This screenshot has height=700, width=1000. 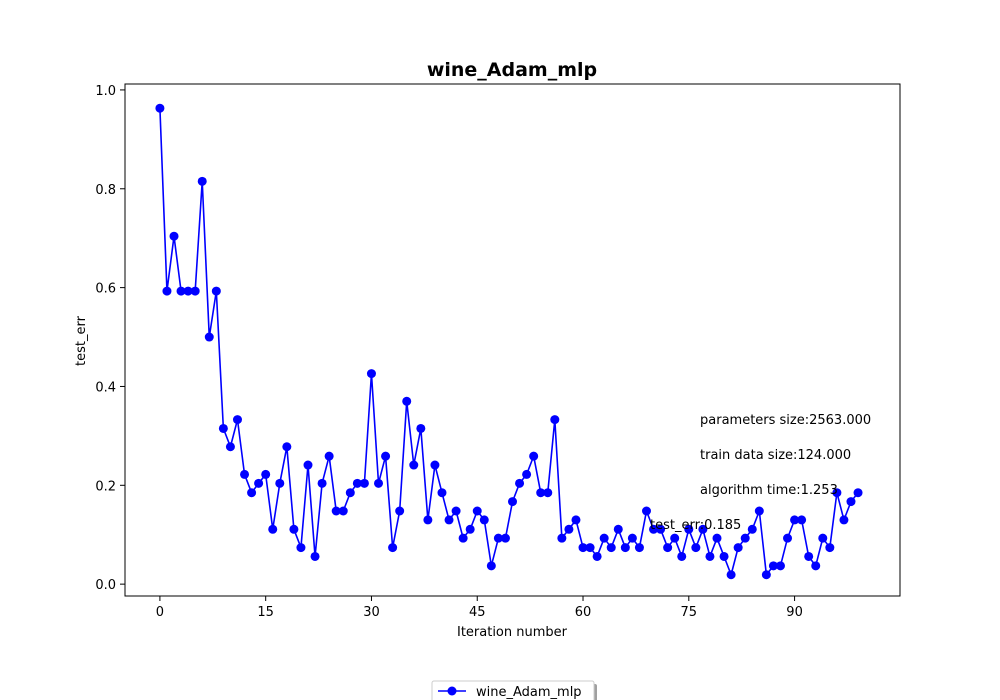 What do you see at coordinates (794, 612) in the screenshot?
I see `x-tick-label: 90` at bounding box center [794, 612].